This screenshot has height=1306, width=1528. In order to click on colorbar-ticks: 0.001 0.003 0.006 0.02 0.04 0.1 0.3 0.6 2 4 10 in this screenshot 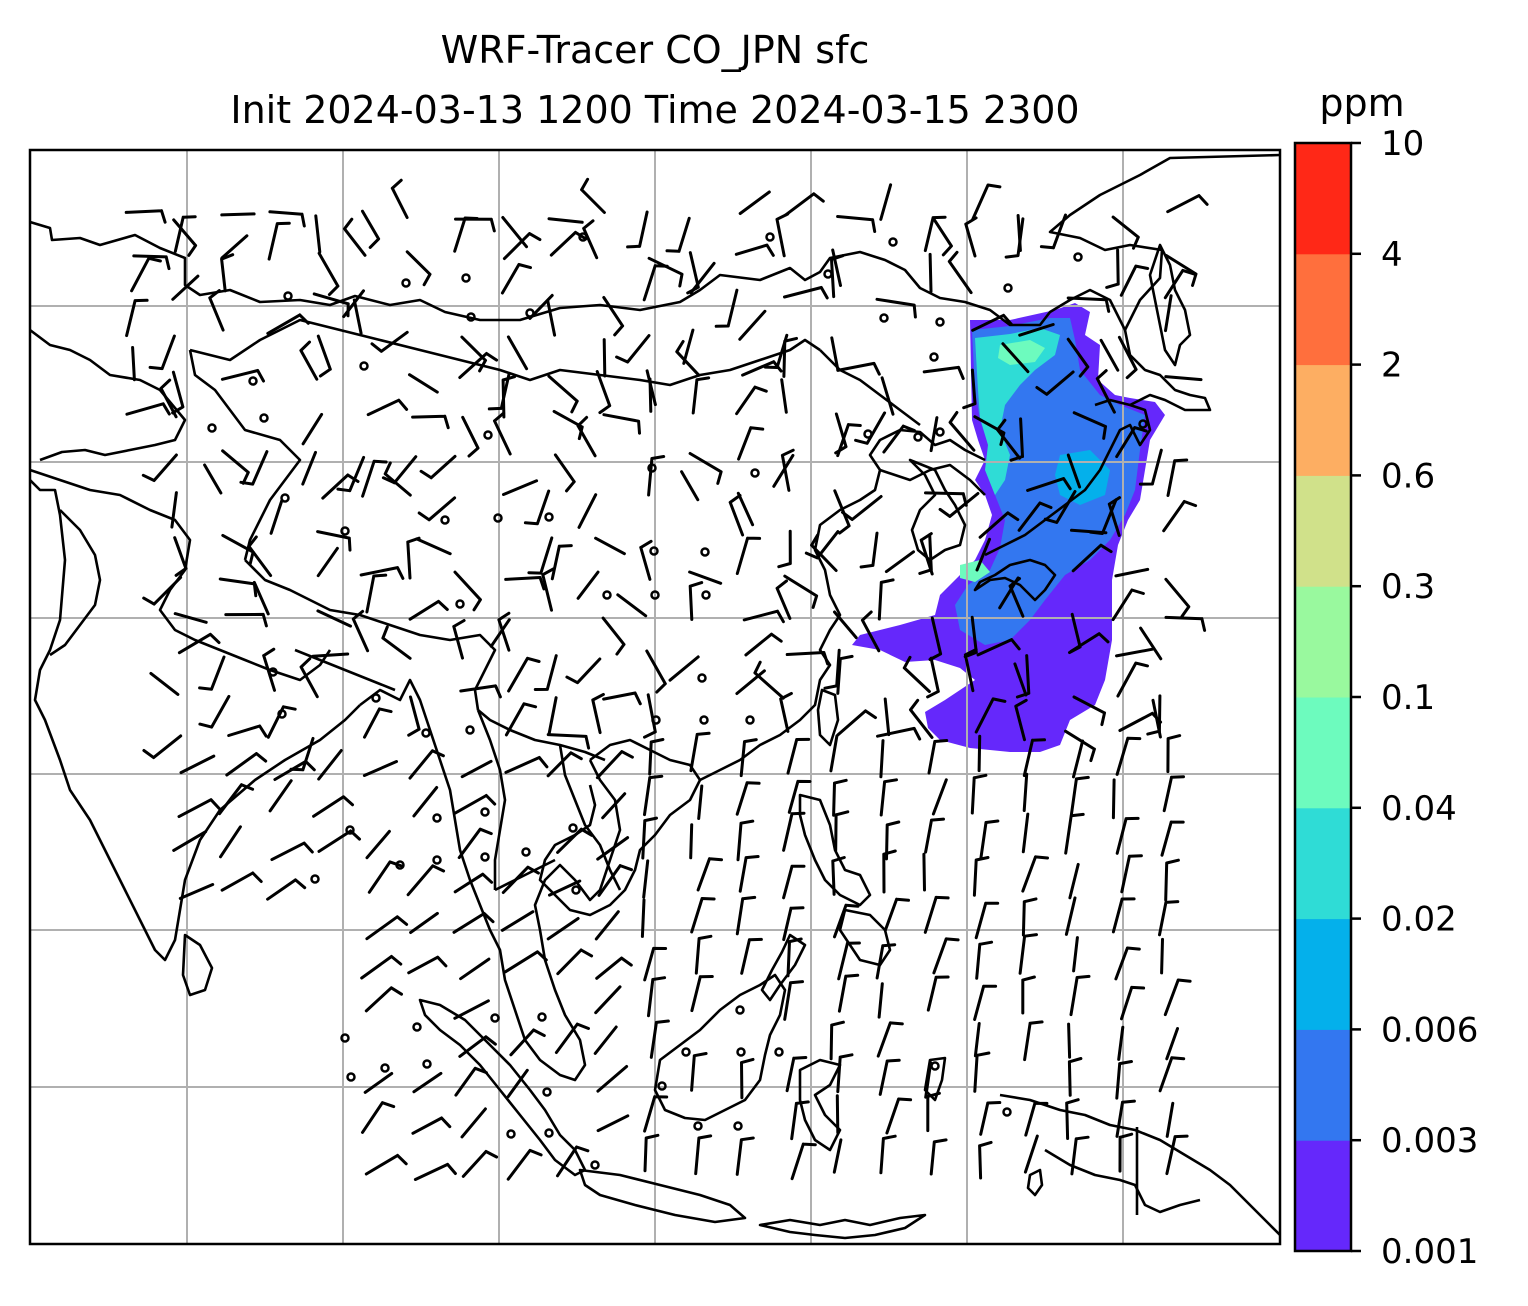, I will do `click(1414, 698)`.